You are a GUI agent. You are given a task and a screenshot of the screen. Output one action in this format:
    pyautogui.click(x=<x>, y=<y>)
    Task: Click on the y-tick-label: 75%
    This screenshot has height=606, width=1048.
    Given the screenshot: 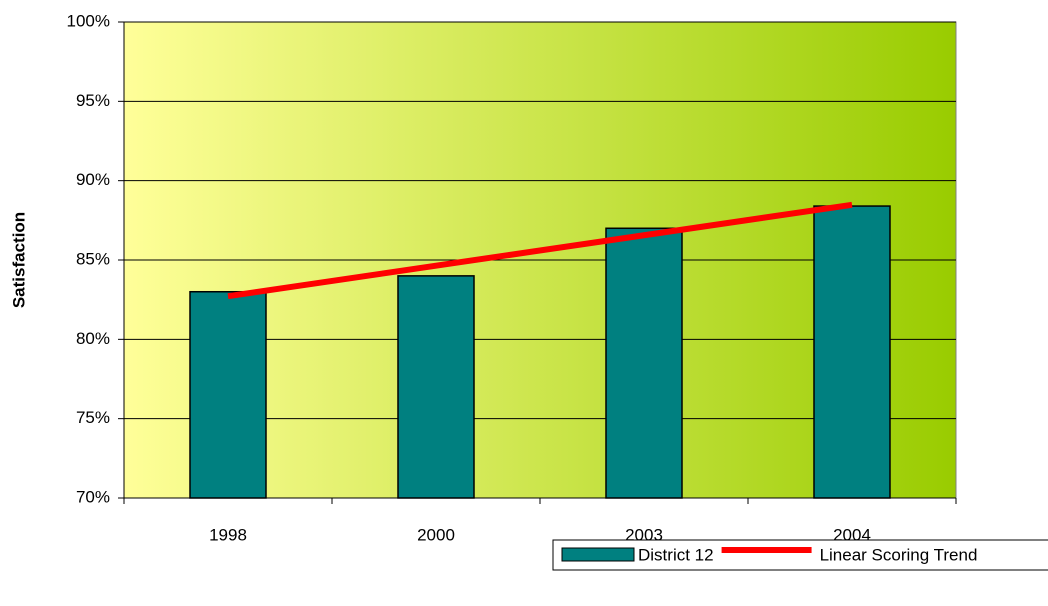 What is the action you would take?
    pyautogui.click(x=93, y=417)
    